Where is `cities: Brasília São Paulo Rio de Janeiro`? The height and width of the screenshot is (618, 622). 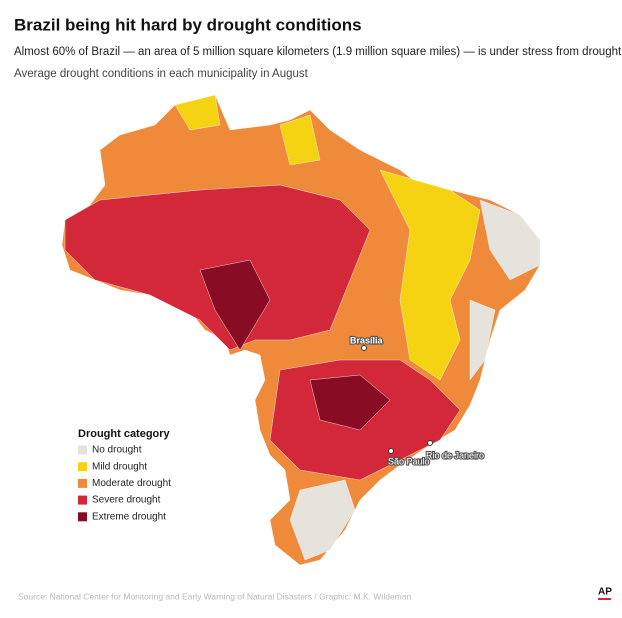
cities: Brasília São Paulo Rio de Janeiro is located at coordinates (417, 400).